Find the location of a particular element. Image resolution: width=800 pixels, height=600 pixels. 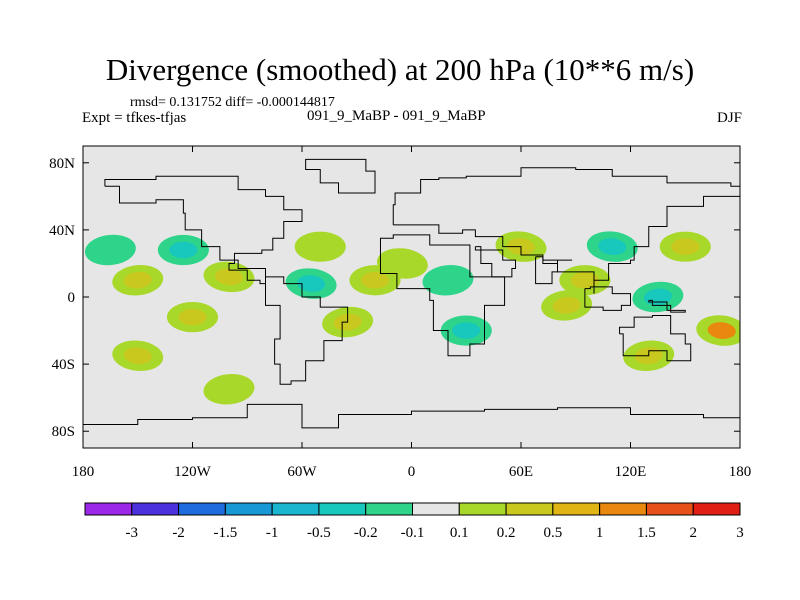

colorbar-label: -2 is located at coordinates (178, 533).